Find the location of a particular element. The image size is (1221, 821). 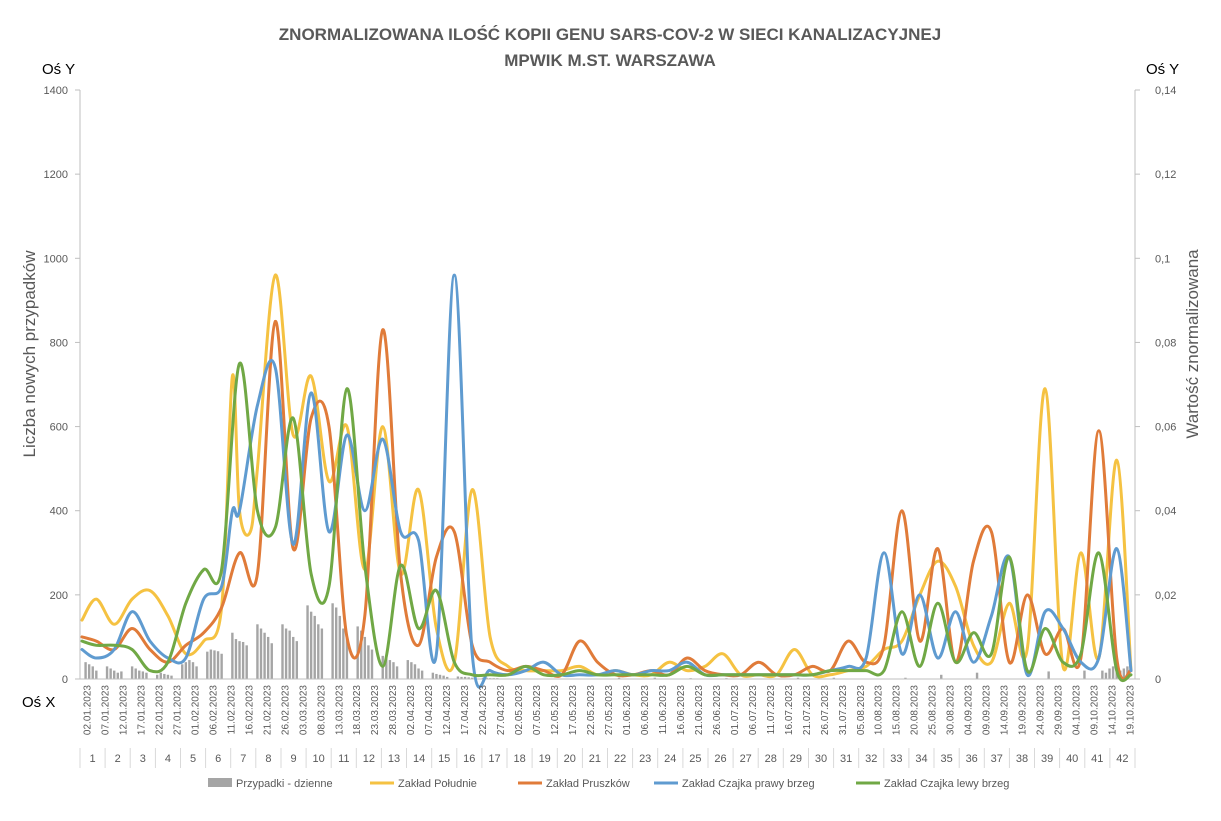

x-week-label: 16 is located at coordinates (469, 759).